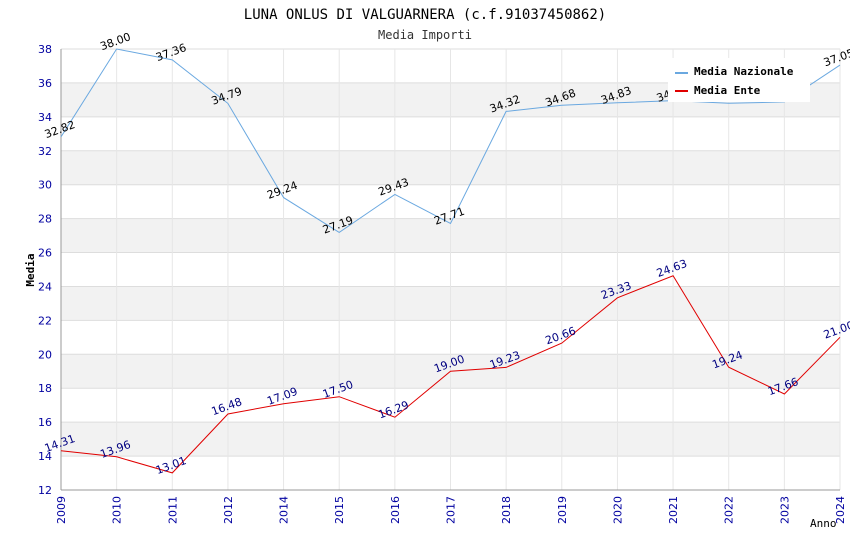  Describe the element at coordinates (45, 320) in the screenshot. I see `y-tick-label: 22` at that location.